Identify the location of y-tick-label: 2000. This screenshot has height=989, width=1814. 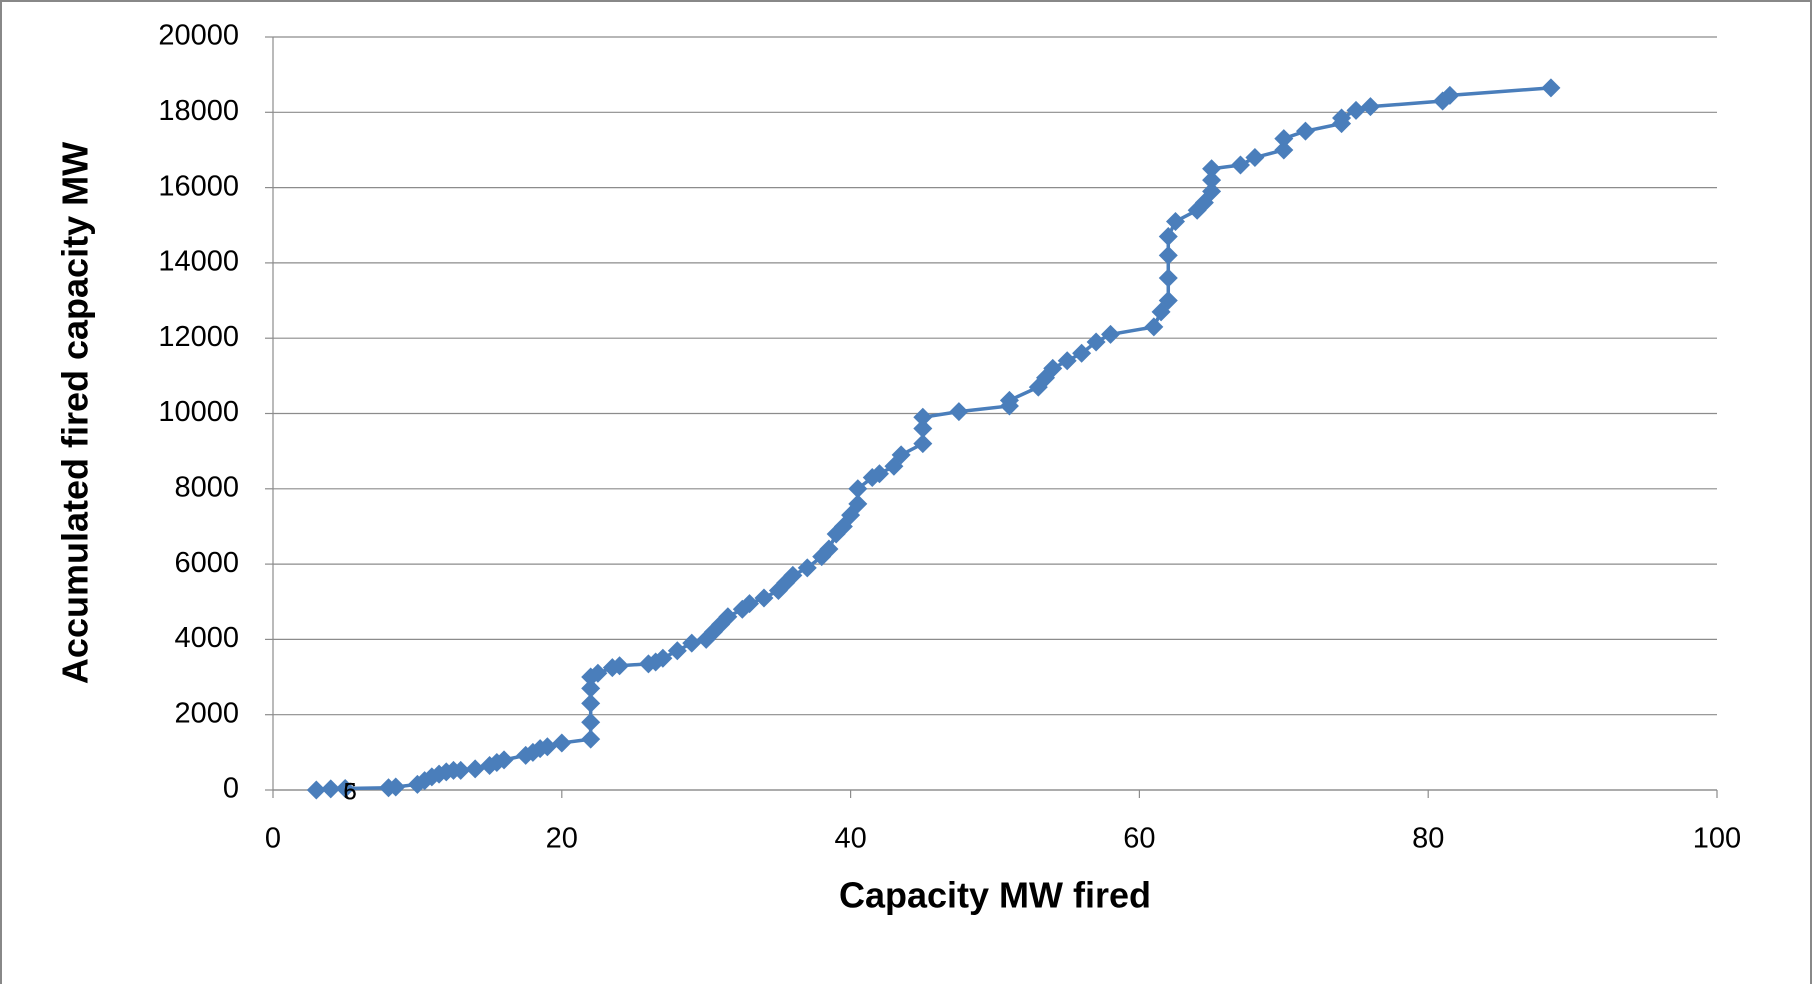
(206, 713).